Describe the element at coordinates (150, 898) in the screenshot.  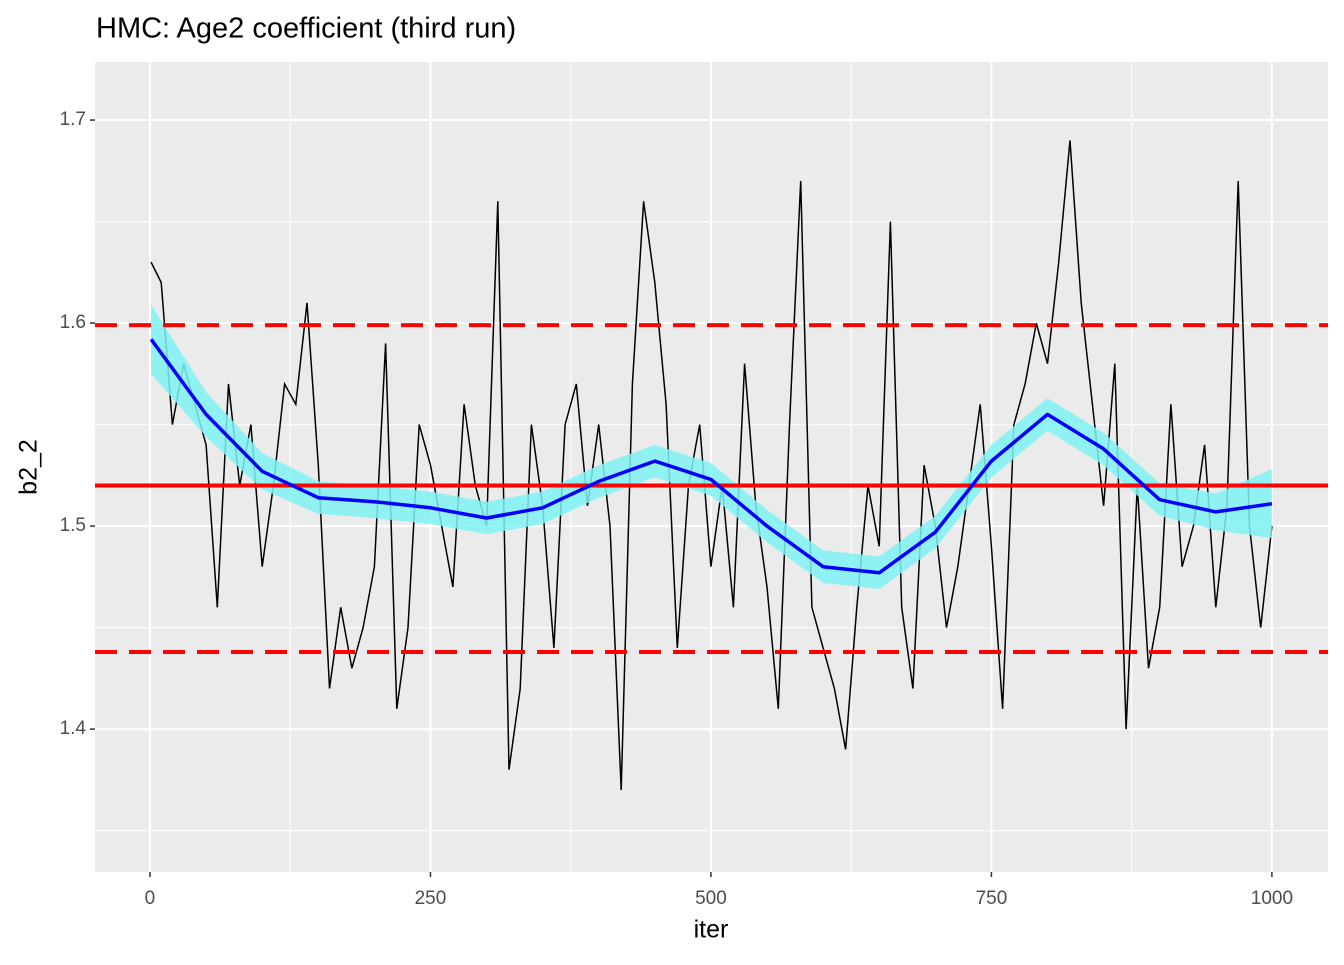
I see `x-tick-label: 0` at that location.